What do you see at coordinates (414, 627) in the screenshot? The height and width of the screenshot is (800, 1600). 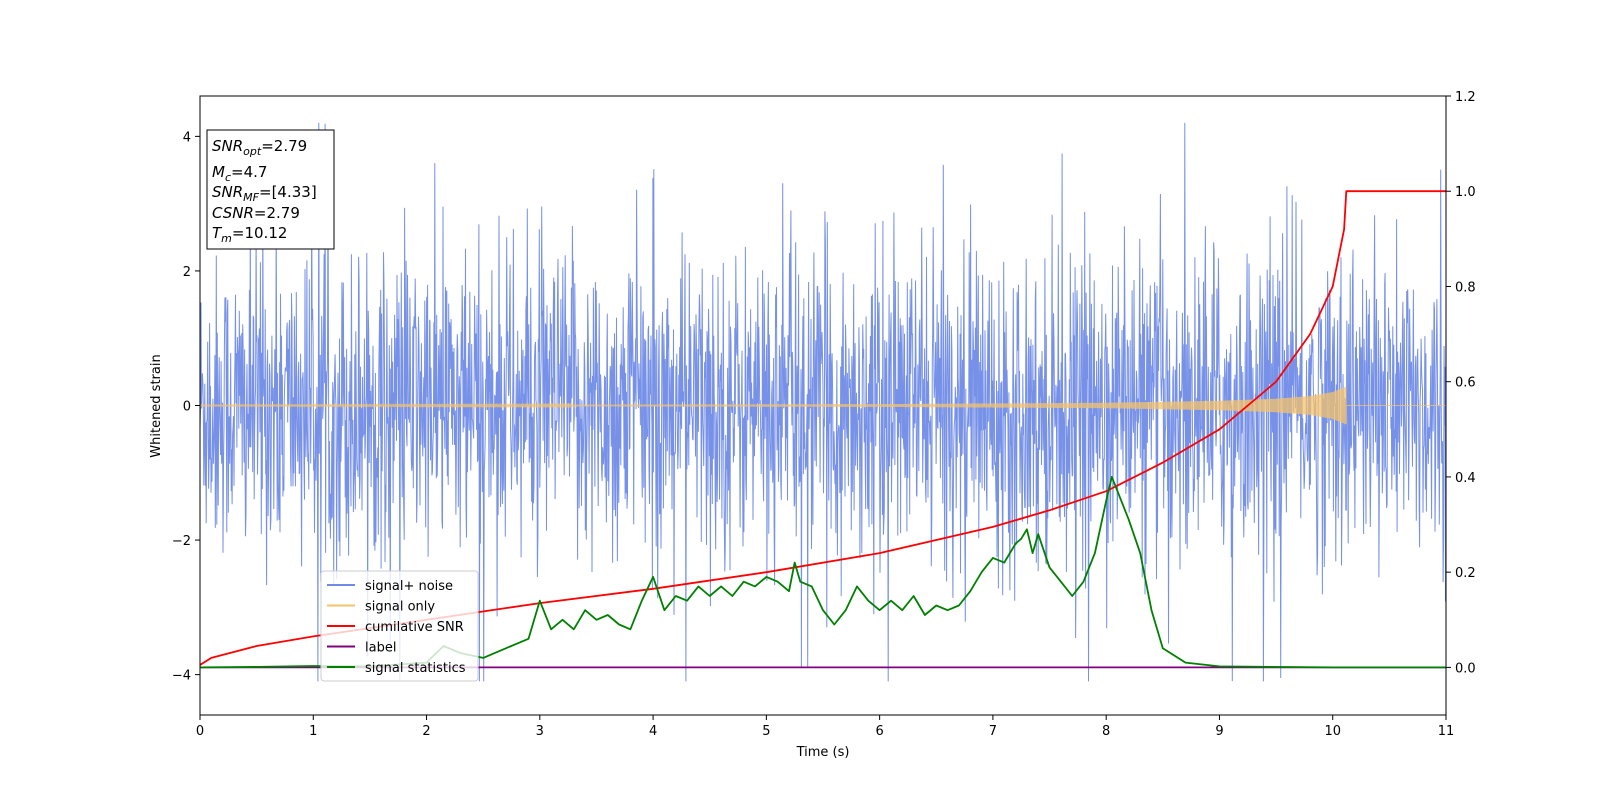 I see `legend-label: cumilative SNR` at bounding box center [414, 627].